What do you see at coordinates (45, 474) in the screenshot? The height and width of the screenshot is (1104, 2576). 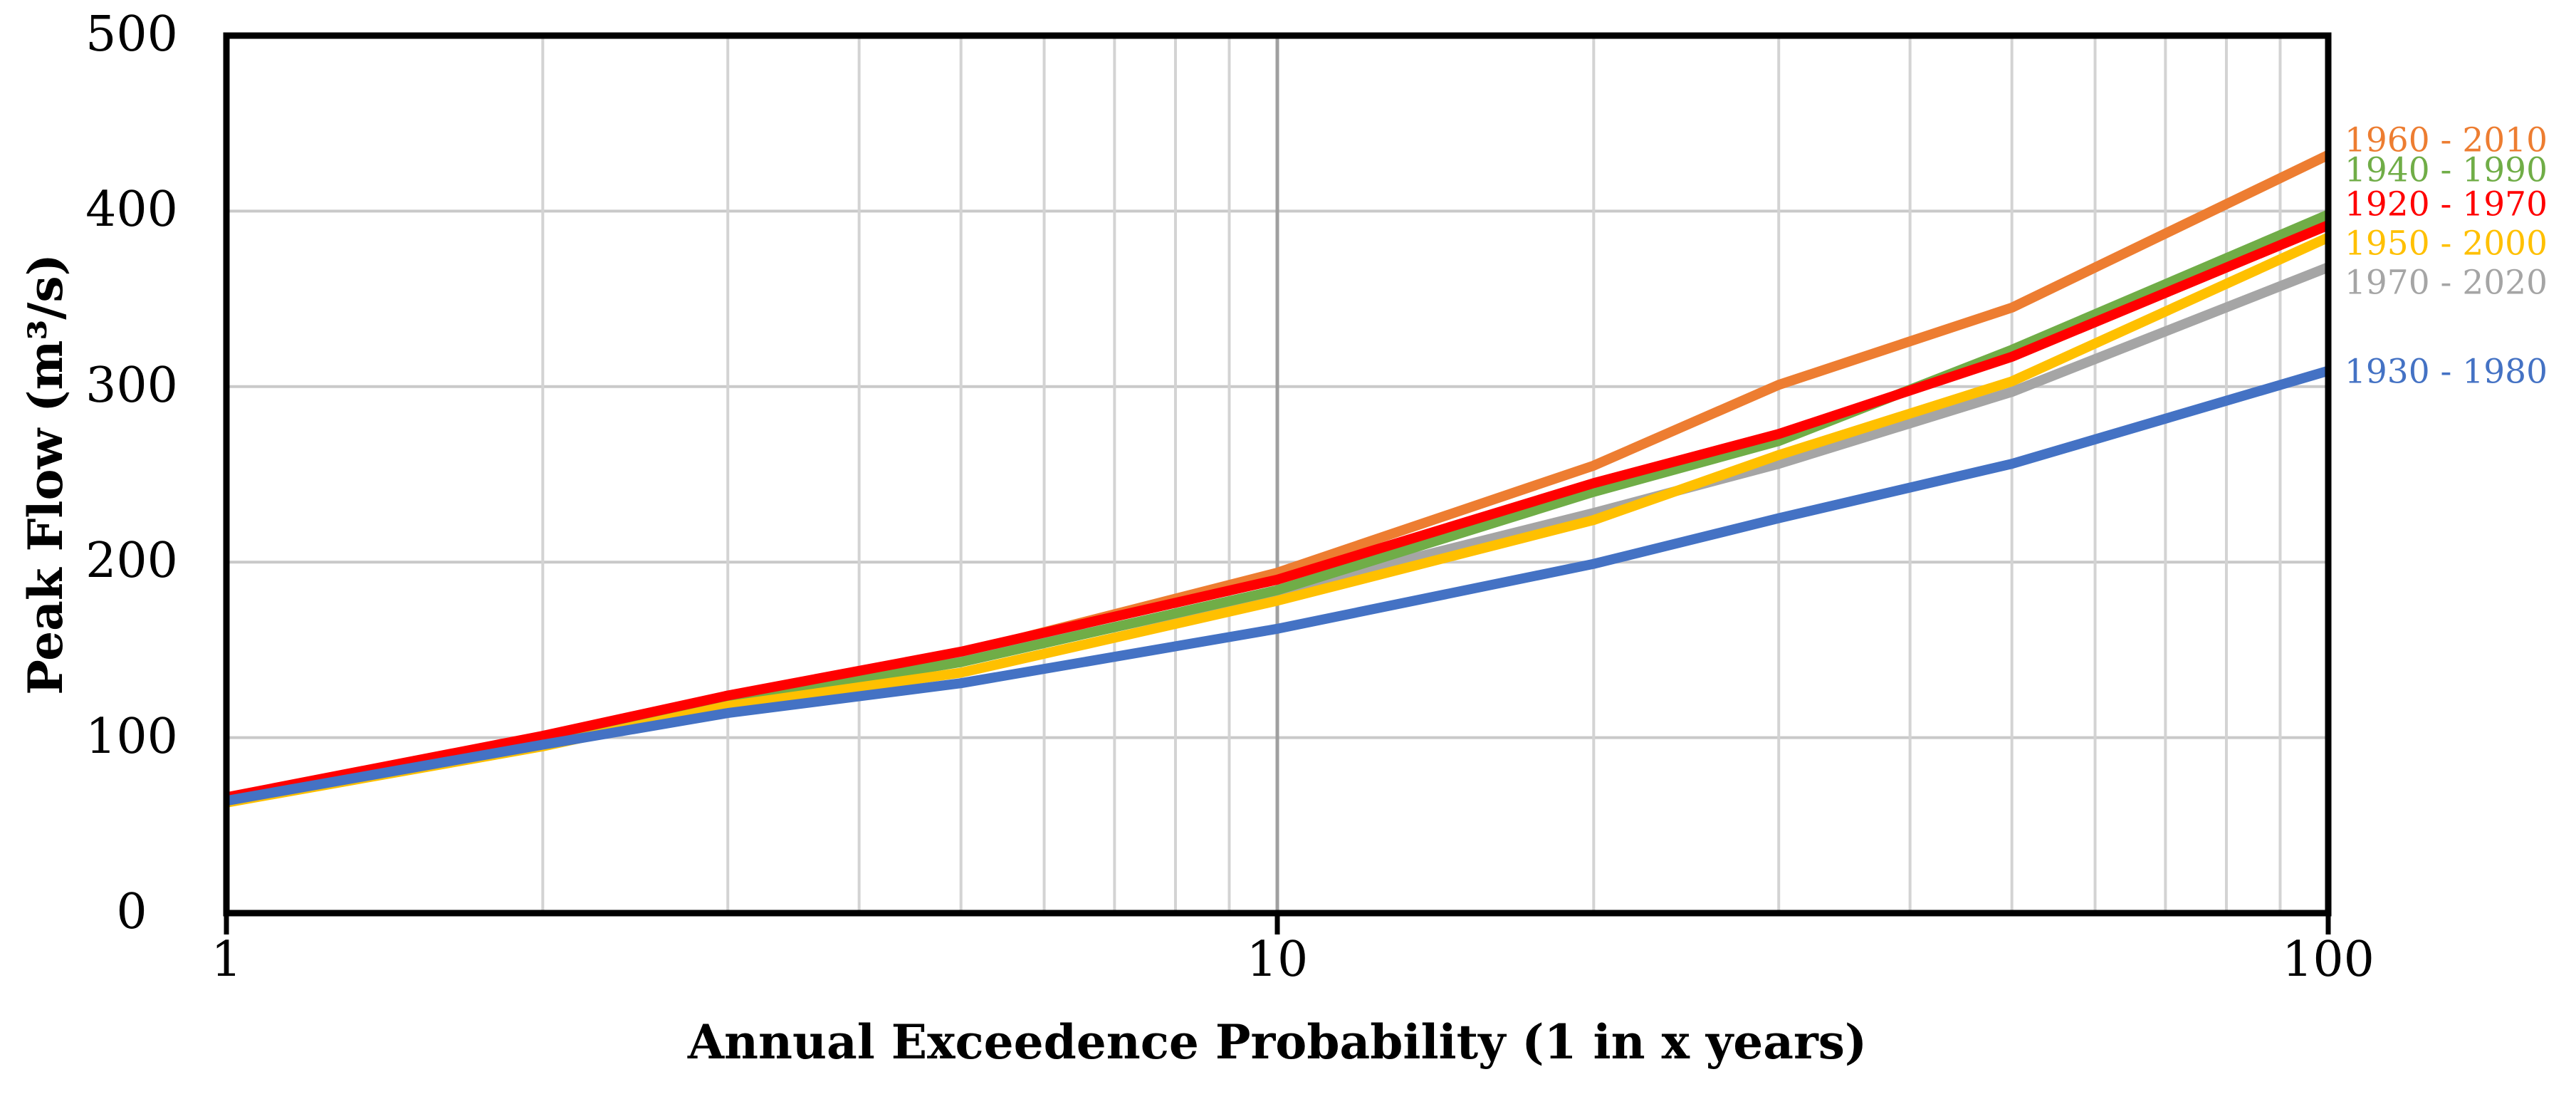 I see `y-axis-title: Peak Flow (m³/s)` at bounding box center [45, 474].